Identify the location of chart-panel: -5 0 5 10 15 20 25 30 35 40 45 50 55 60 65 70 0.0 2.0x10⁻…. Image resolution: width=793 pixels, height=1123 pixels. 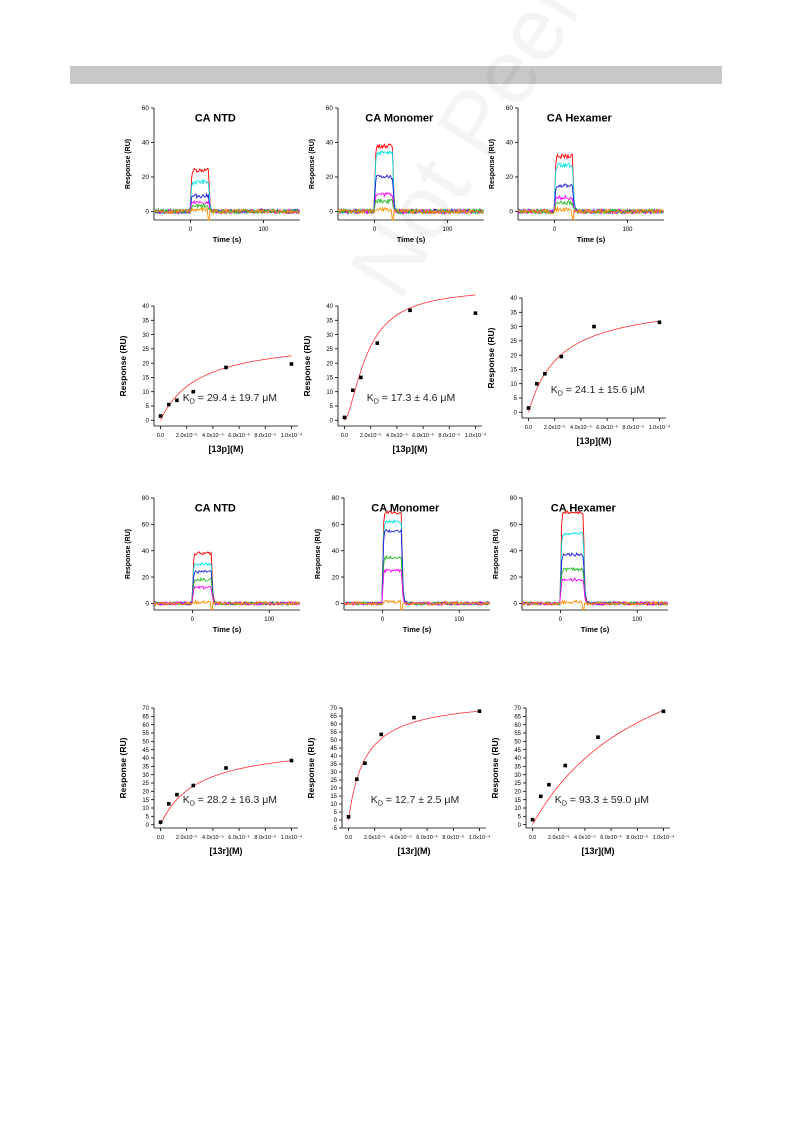
(399, 785).